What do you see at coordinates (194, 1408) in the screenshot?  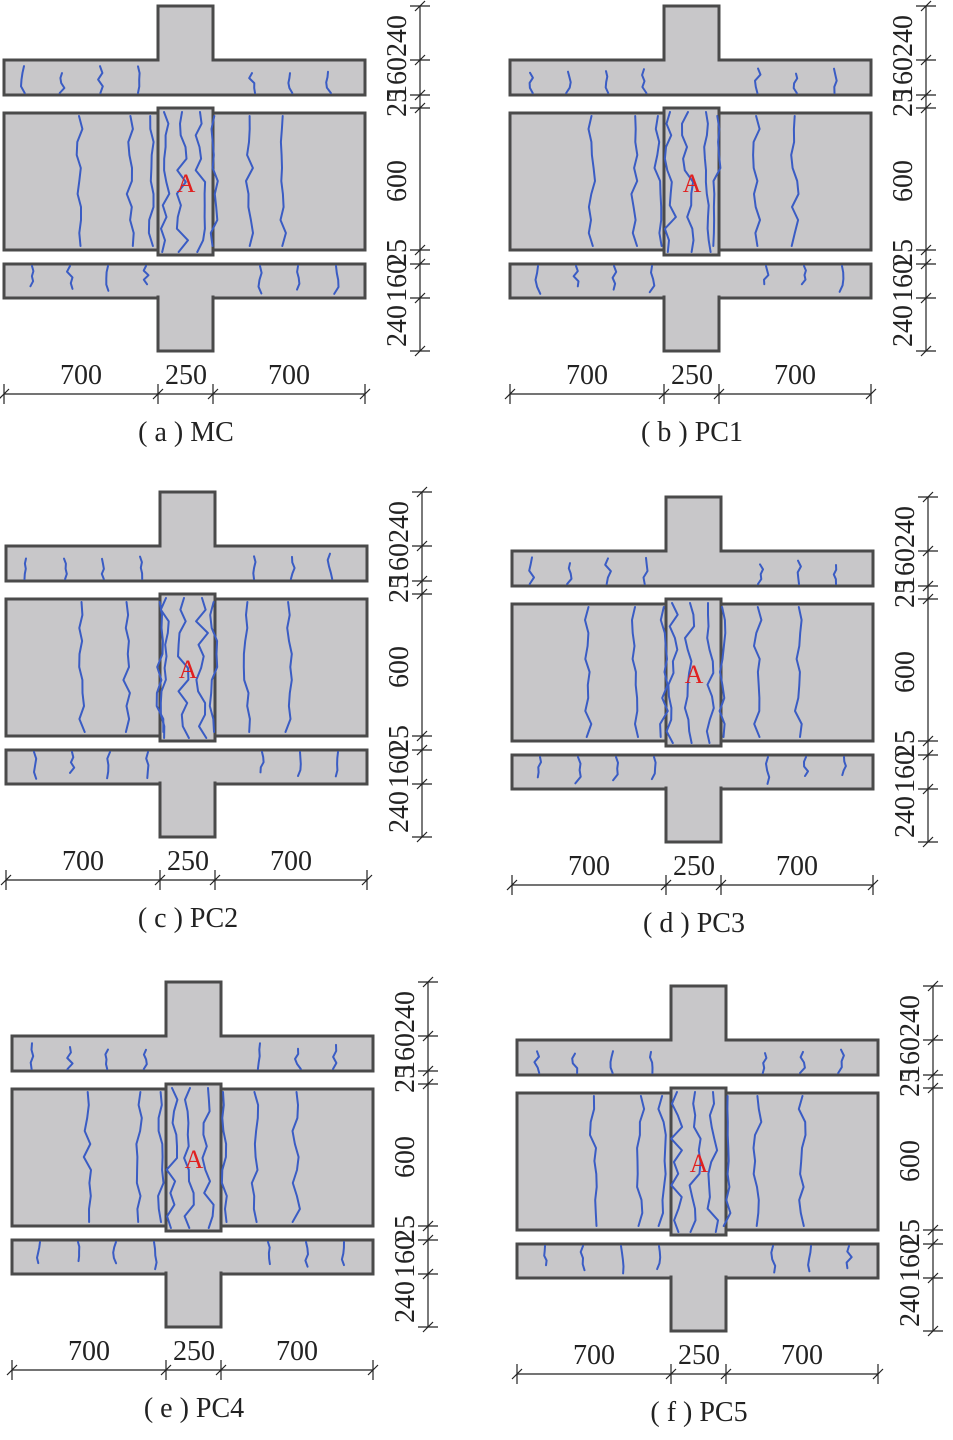 I see `panel-caption: ( e ) PC4` at bounding box center [194, 1408].